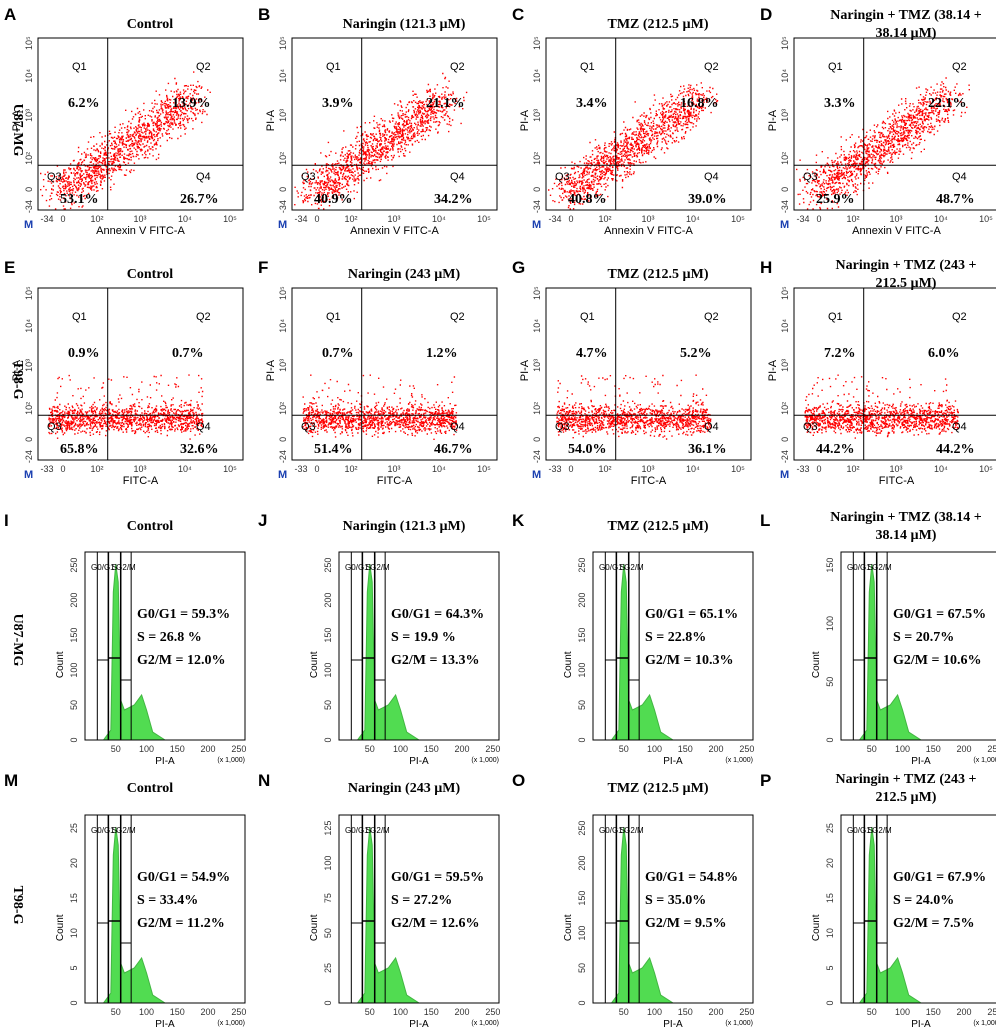 The width and height of the screenshot is (996, 1030). I want to click on x-tick-label: 150, so click(685, 749).